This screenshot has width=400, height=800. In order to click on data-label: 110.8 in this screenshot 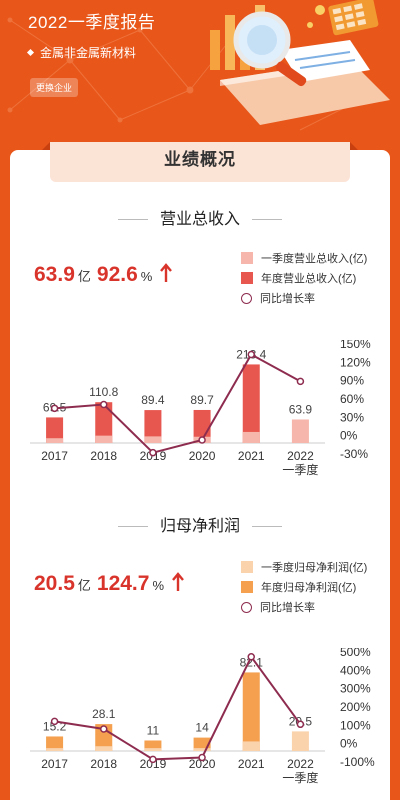, I will do `click(103, 392)`.